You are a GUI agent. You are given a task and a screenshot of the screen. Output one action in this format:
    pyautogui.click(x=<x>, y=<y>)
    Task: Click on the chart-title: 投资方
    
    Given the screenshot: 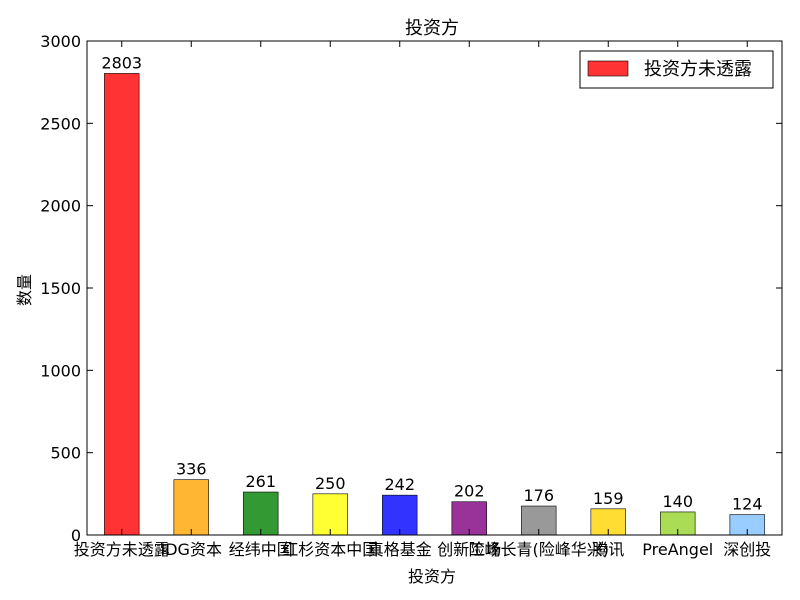 What is the action you would take?
    pyautogui.click(x=432, y=28)
    